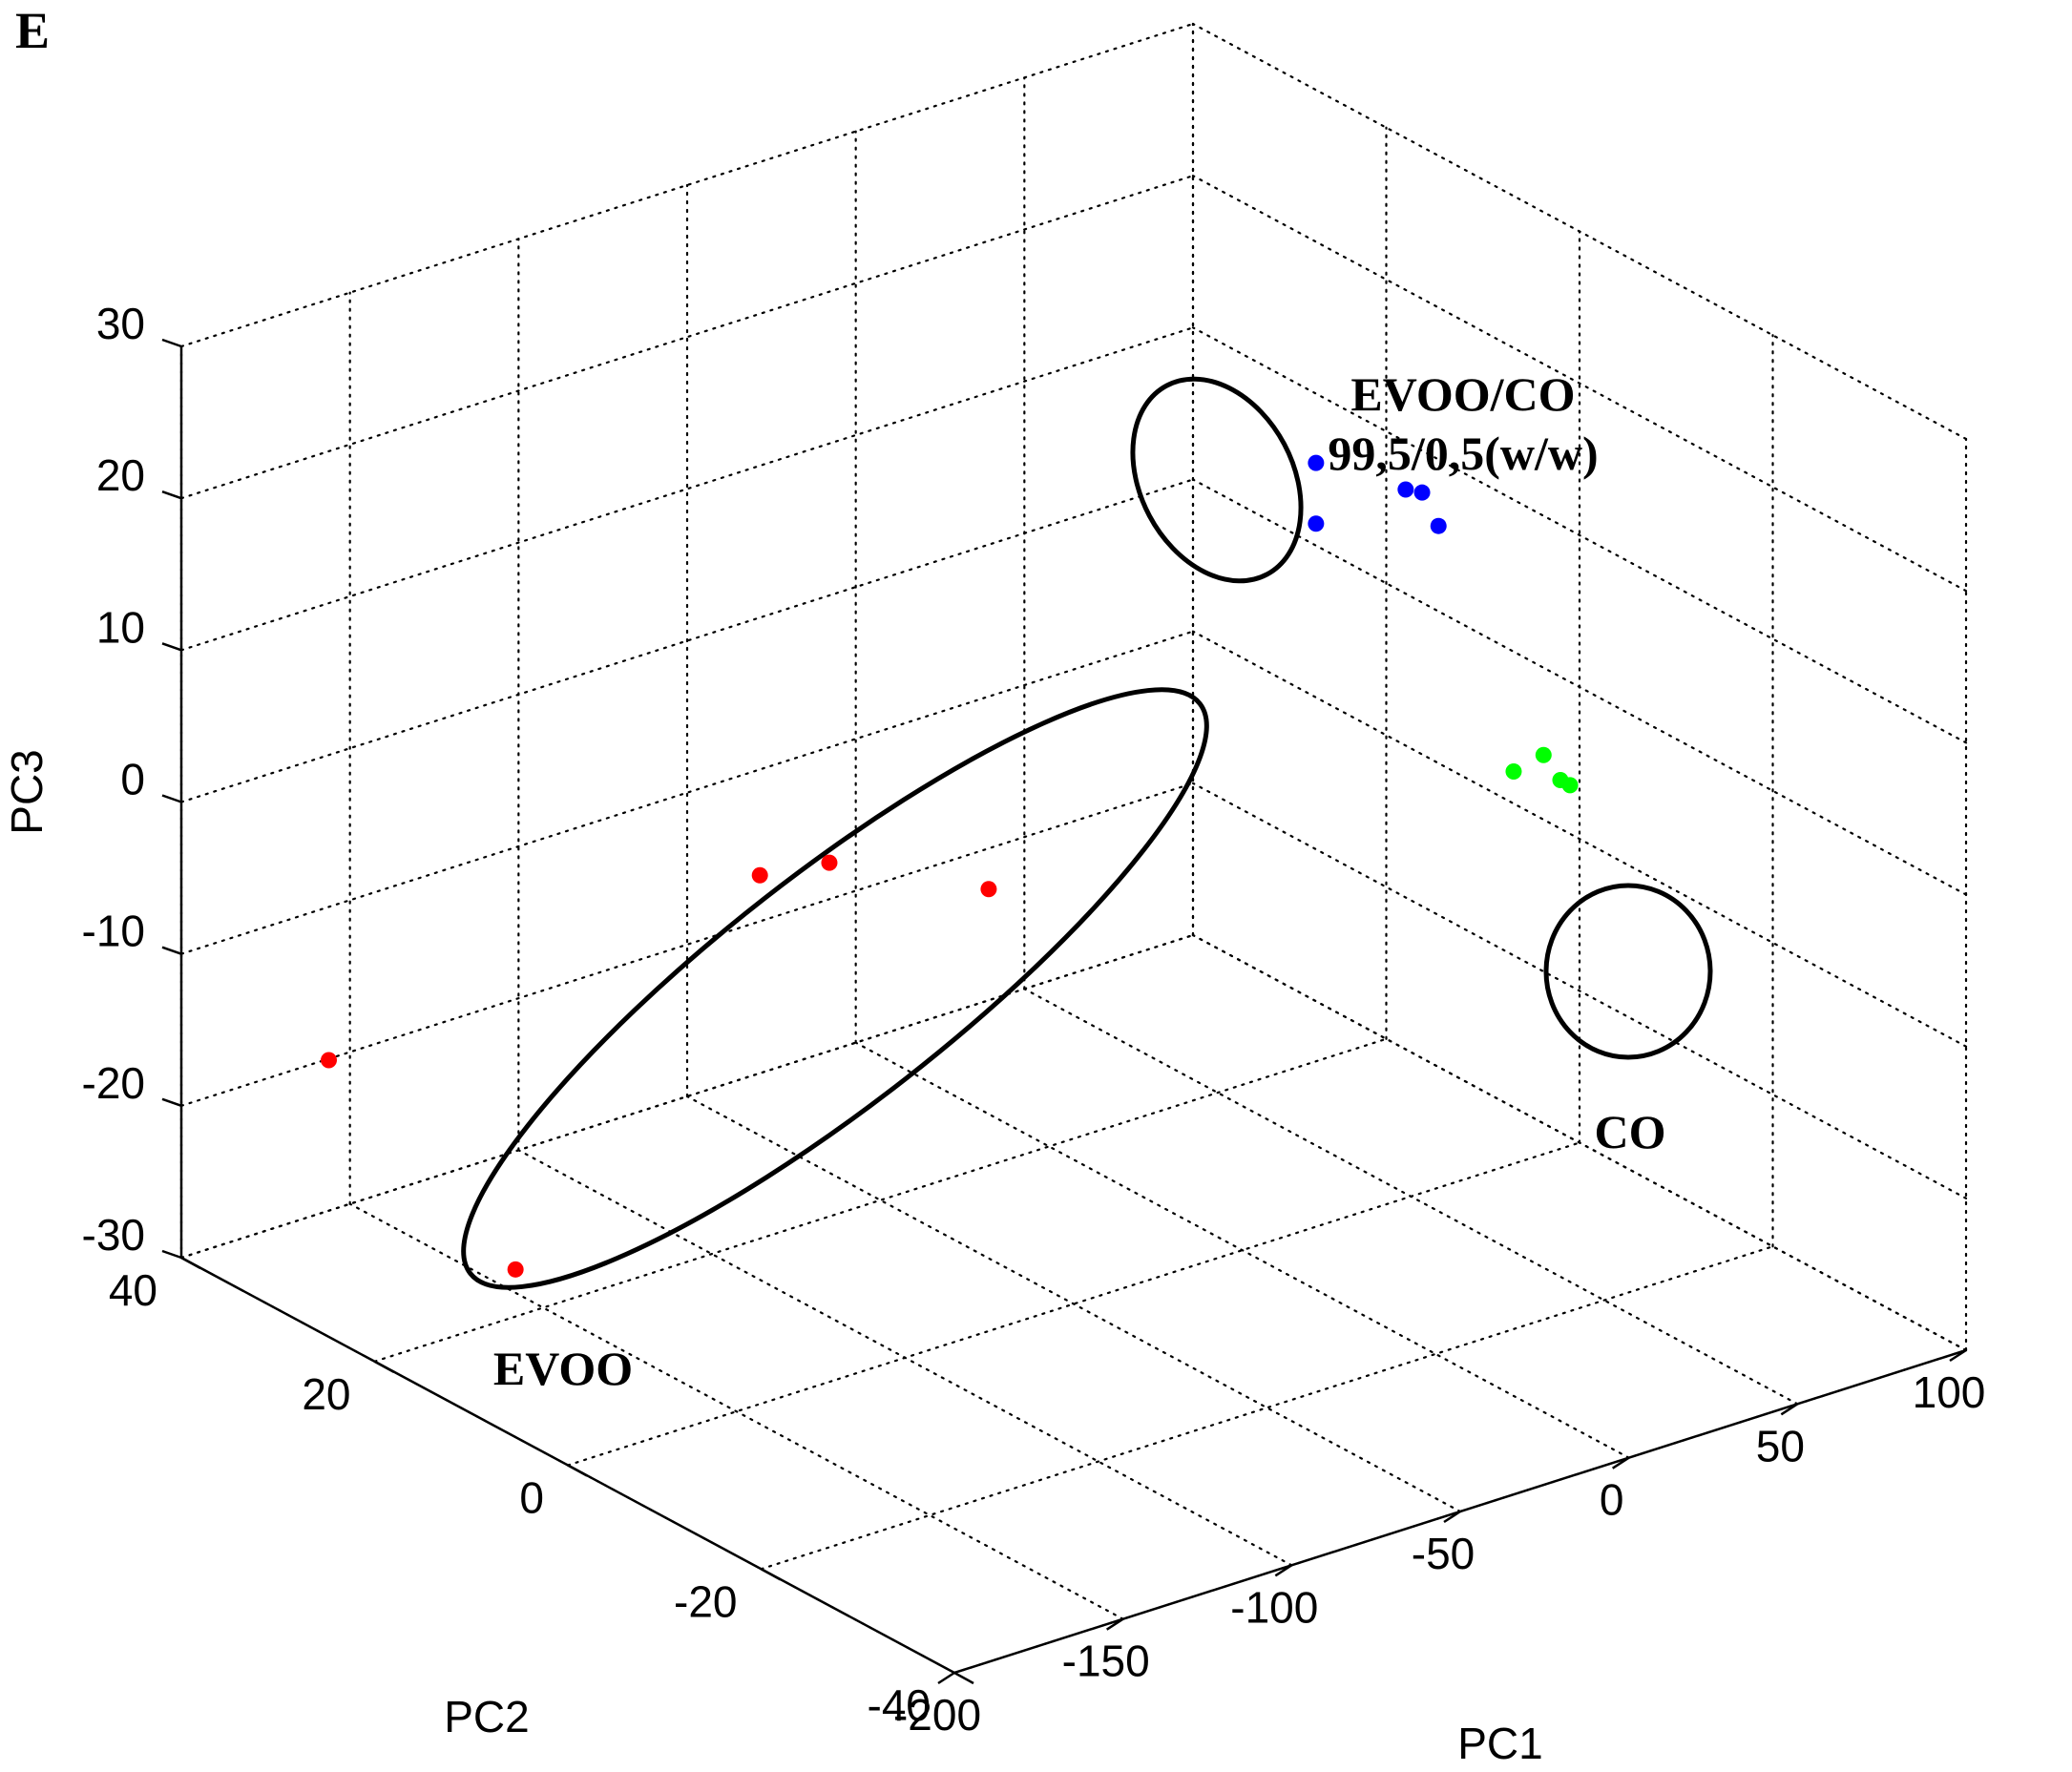 The image size is (2072, 1772). I want to click on x-tick-label: -150, so click(1106, 1661).